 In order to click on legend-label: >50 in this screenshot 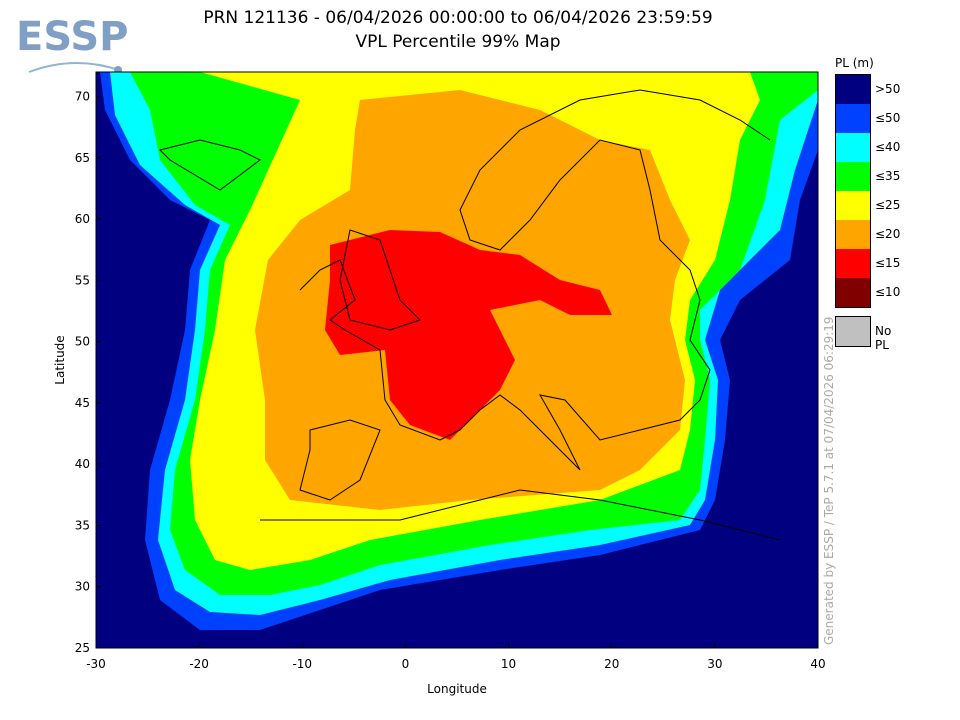, I will do `click(888, 89)`.